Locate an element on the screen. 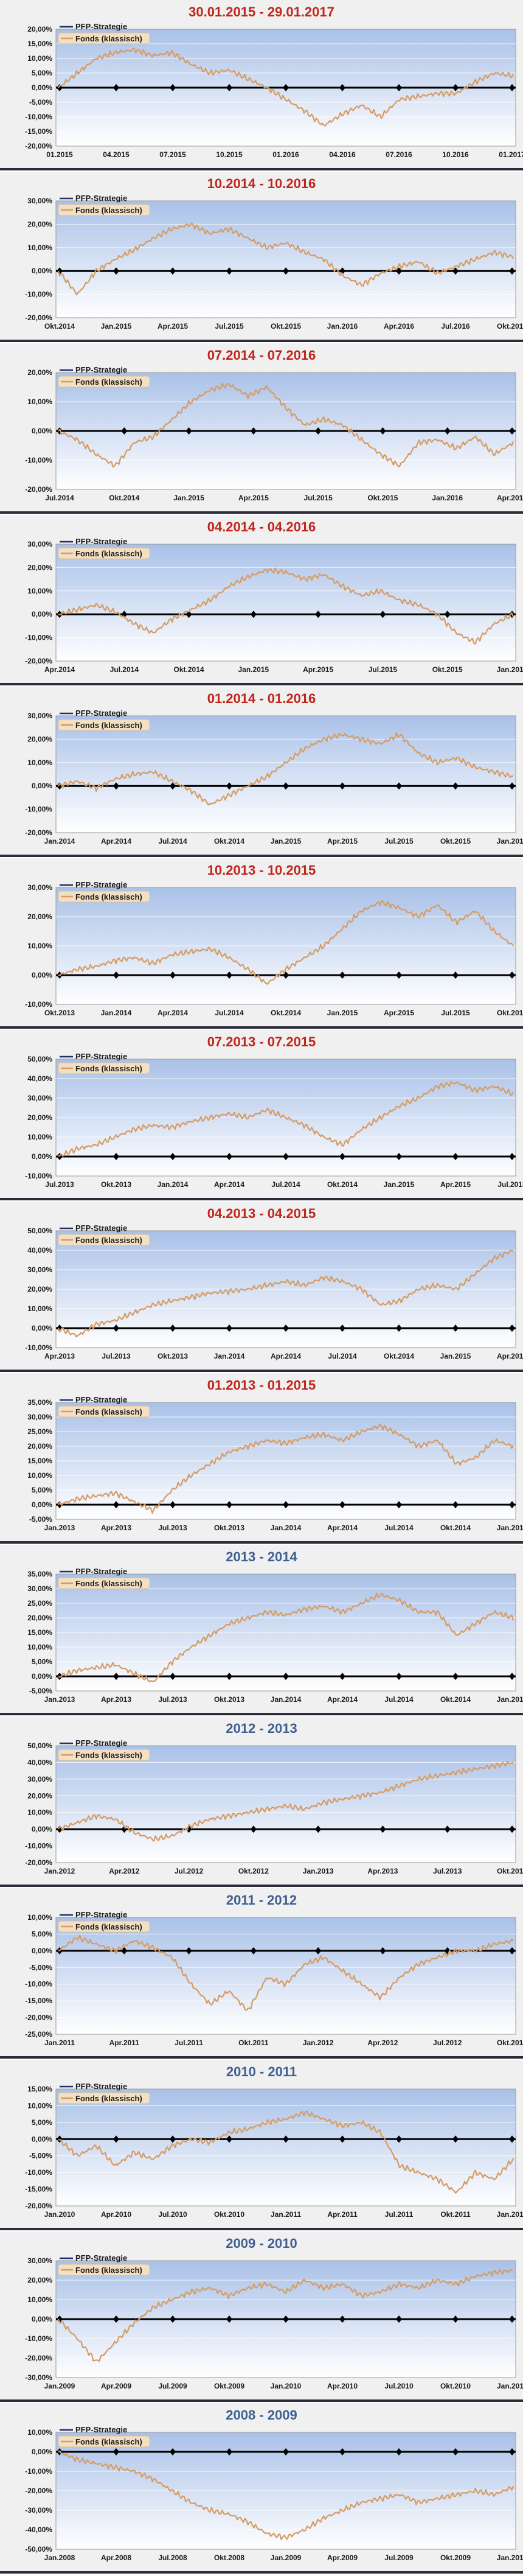  y-tick-label: 40,00% is located at coordinates (40, 1078).